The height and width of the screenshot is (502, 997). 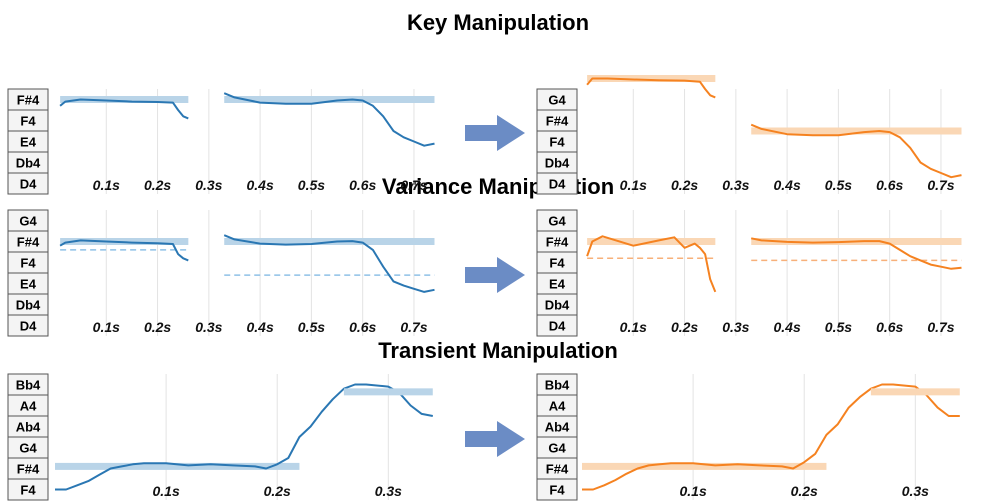 What do you see at coordinates (498, 22) in the screenshot?
I see `section-title: Key Manipulation` at bounding box center [498, 22].